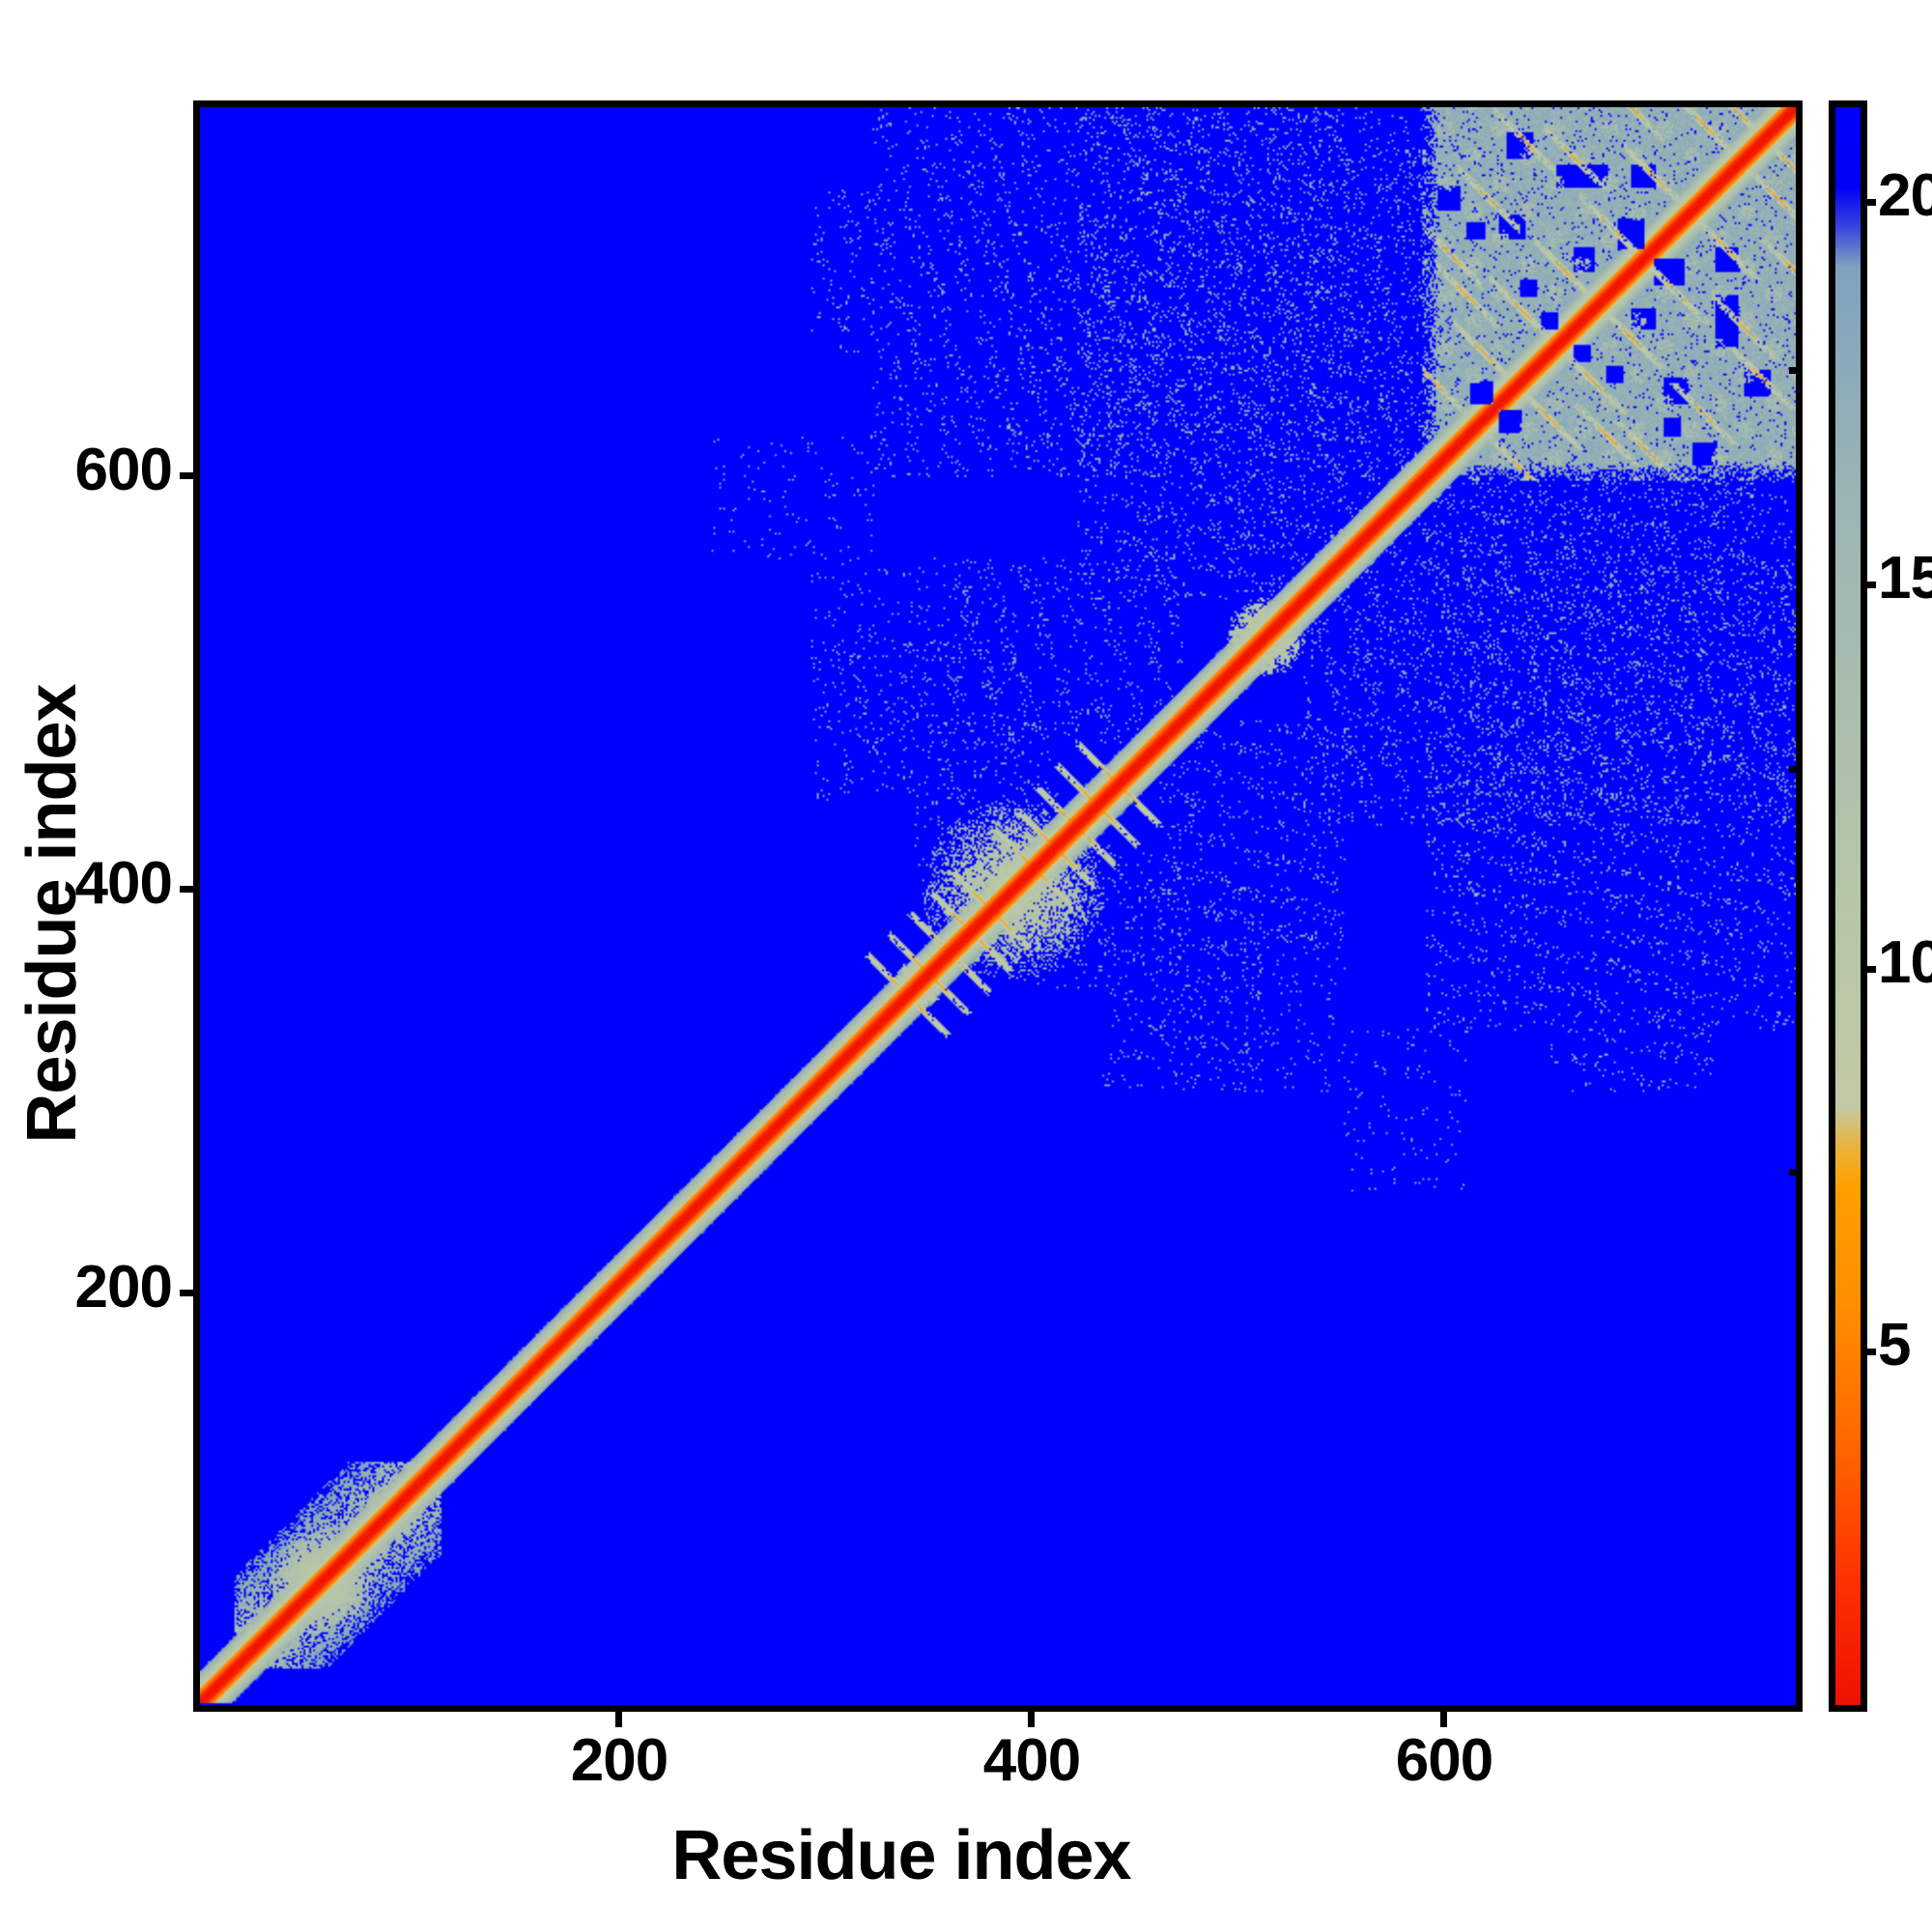 The image size is (1932, 1932). I want to click on colorbar-label-5: 5, so click(1894, 1345).